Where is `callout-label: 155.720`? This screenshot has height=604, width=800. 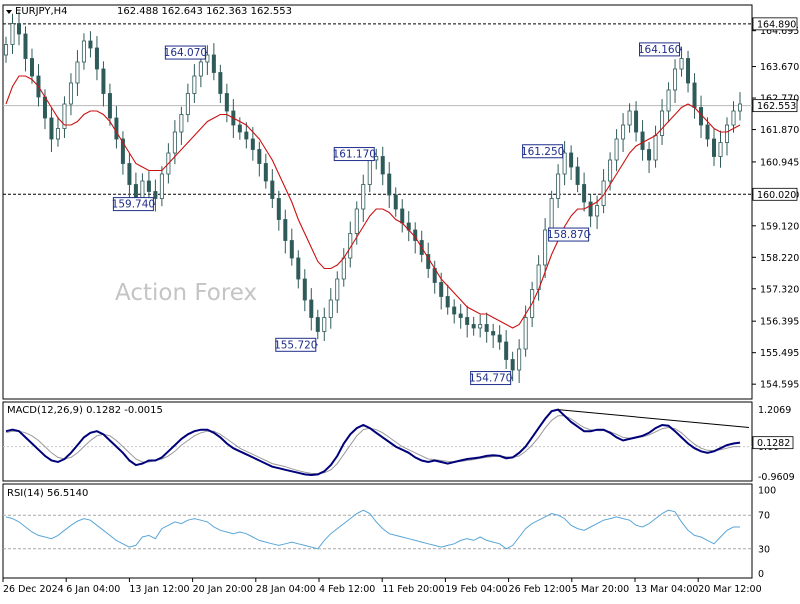
callout-label: 155.720 is located at coordinates (295, 345).